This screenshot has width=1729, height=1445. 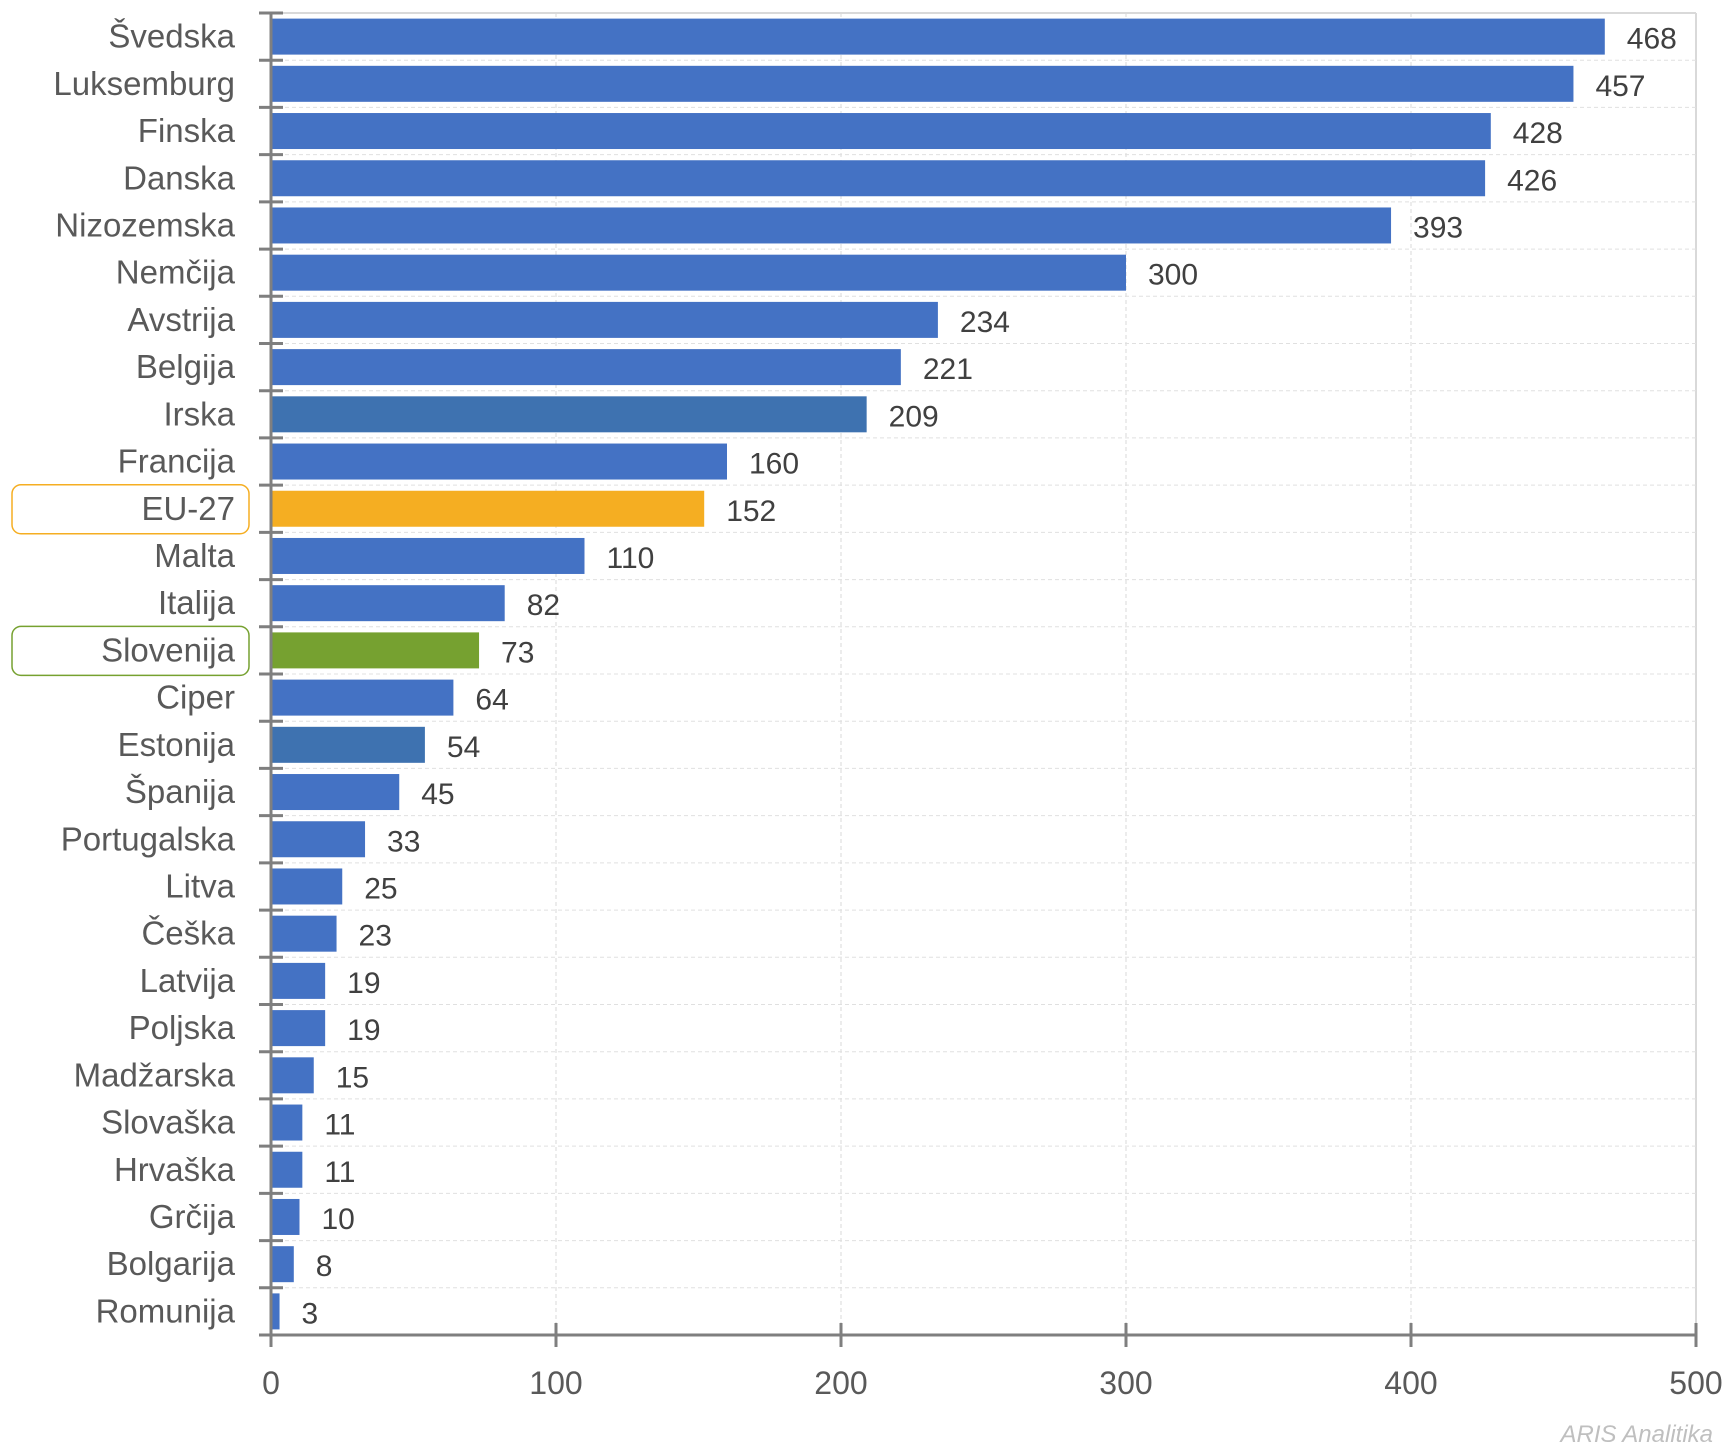 I want to click on category-label: Malta, so click(x=194, y=555).